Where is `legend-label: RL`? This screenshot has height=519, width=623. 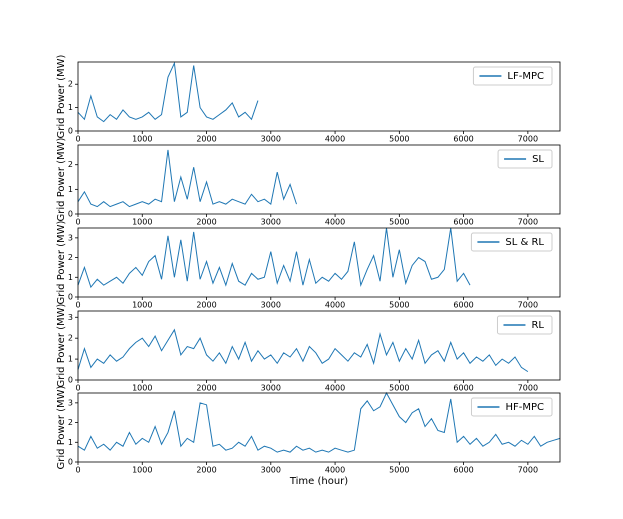 legend-label: RL is located at coordinates (537, 325).